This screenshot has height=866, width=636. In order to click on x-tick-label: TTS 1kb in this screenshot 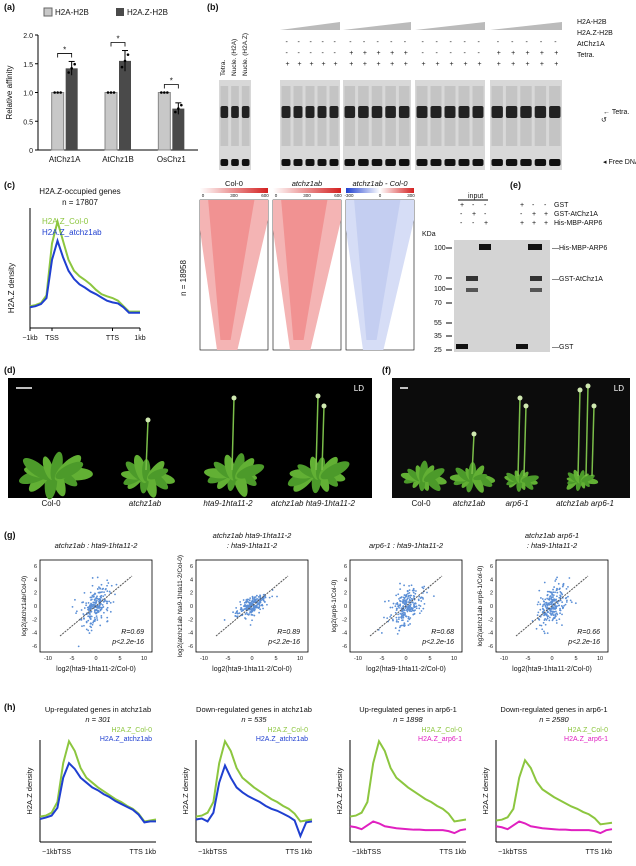, I will do `click(299, 852)`.